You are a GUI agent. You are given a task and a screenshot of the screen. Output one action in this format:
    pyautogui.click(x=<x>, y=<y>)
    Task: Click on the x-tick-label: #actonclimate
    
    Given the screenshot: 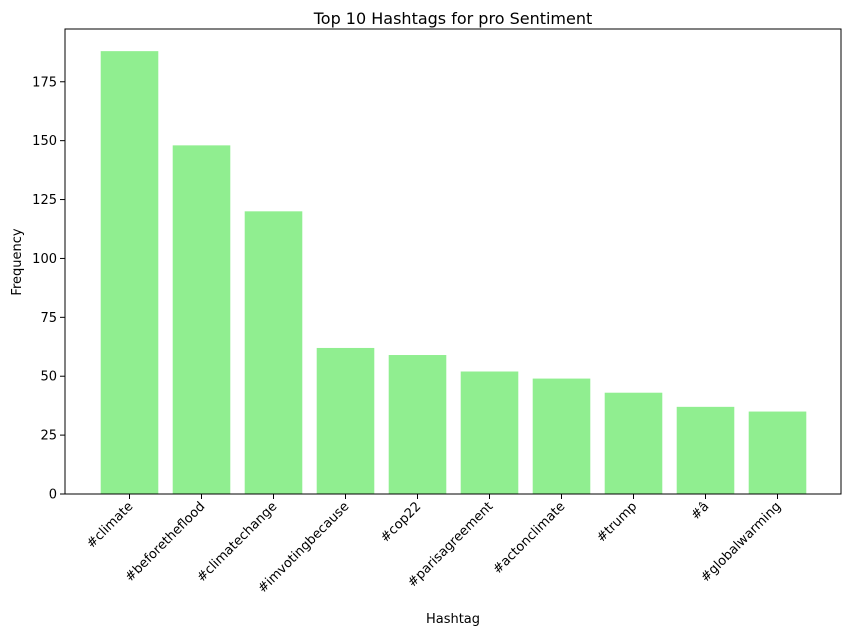 What is the action you would take?
    pyautogui.click(x=529, y=538)
    